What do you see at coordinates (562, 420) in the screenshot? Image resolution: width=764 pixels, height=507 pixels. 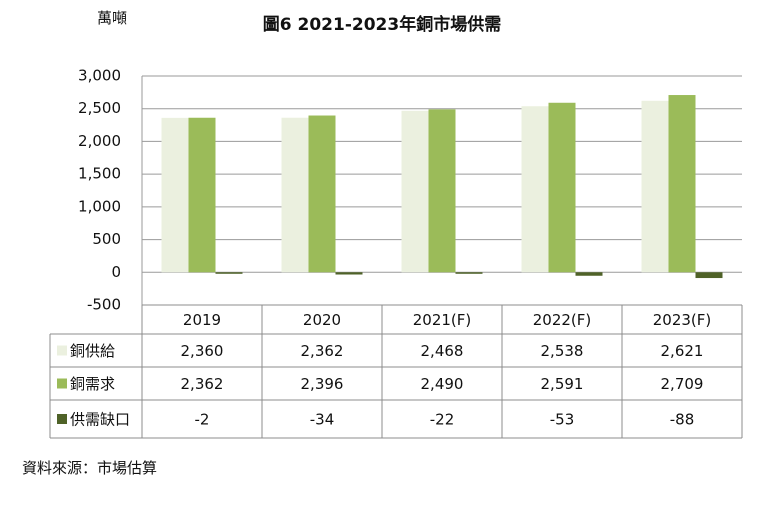 I see `data-label-gap: -53` at bounding box center [562, 420].